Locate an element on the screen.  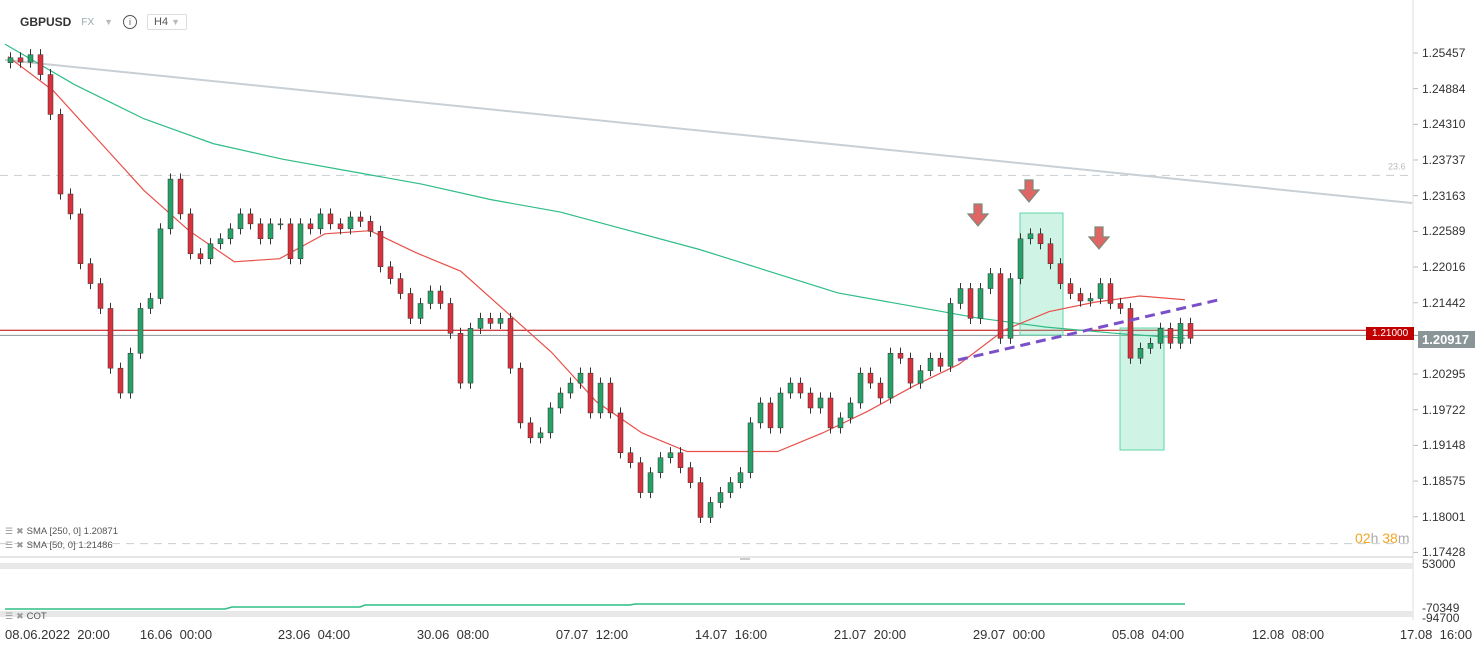
fib-level-label: 23.6 is located at coordinates (1397, 166).